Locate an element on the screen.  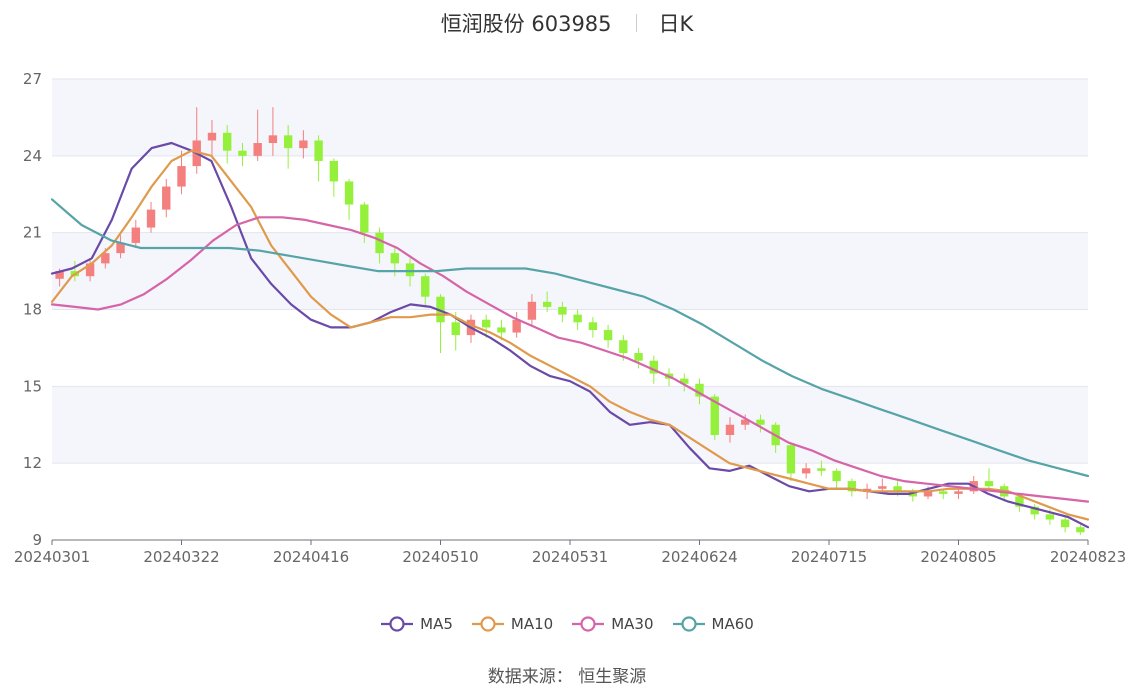
legend-item-ma30: MA30 is located at coordinates (612, 624).